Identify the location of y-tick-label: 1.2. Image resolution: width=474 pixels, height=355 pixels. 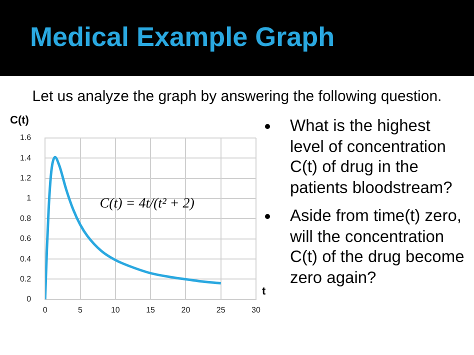
(26, 178).